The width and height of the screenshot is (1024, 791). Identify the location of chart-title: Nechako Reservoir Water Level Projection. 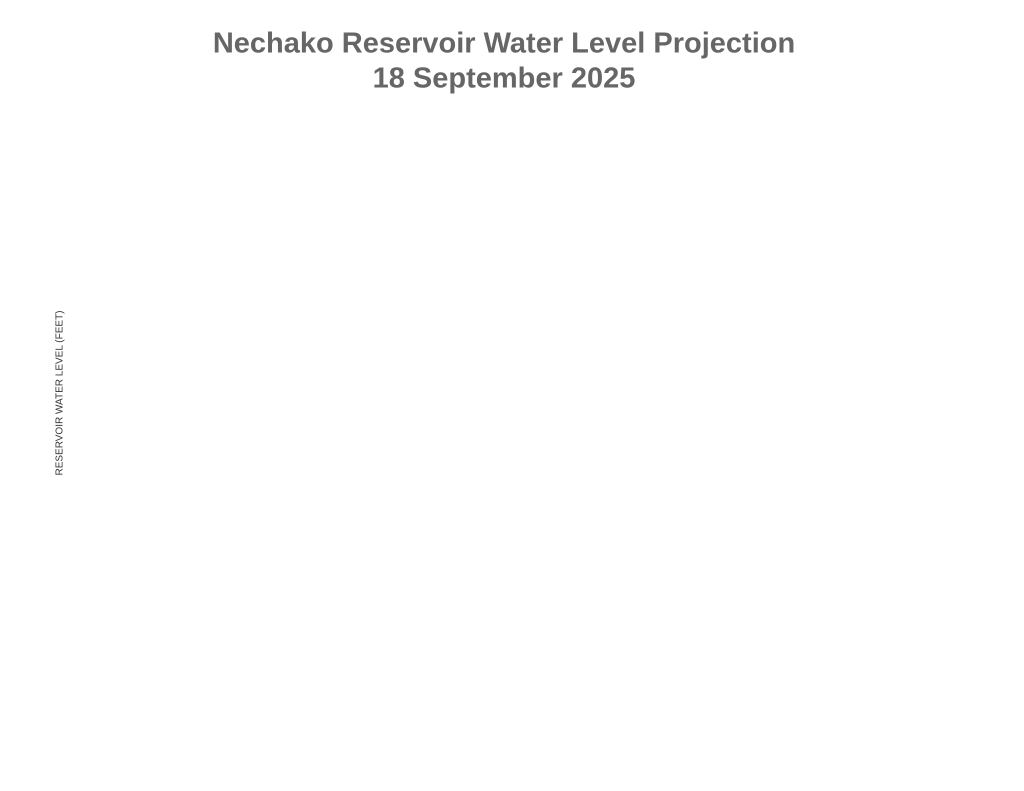
(504, 44).